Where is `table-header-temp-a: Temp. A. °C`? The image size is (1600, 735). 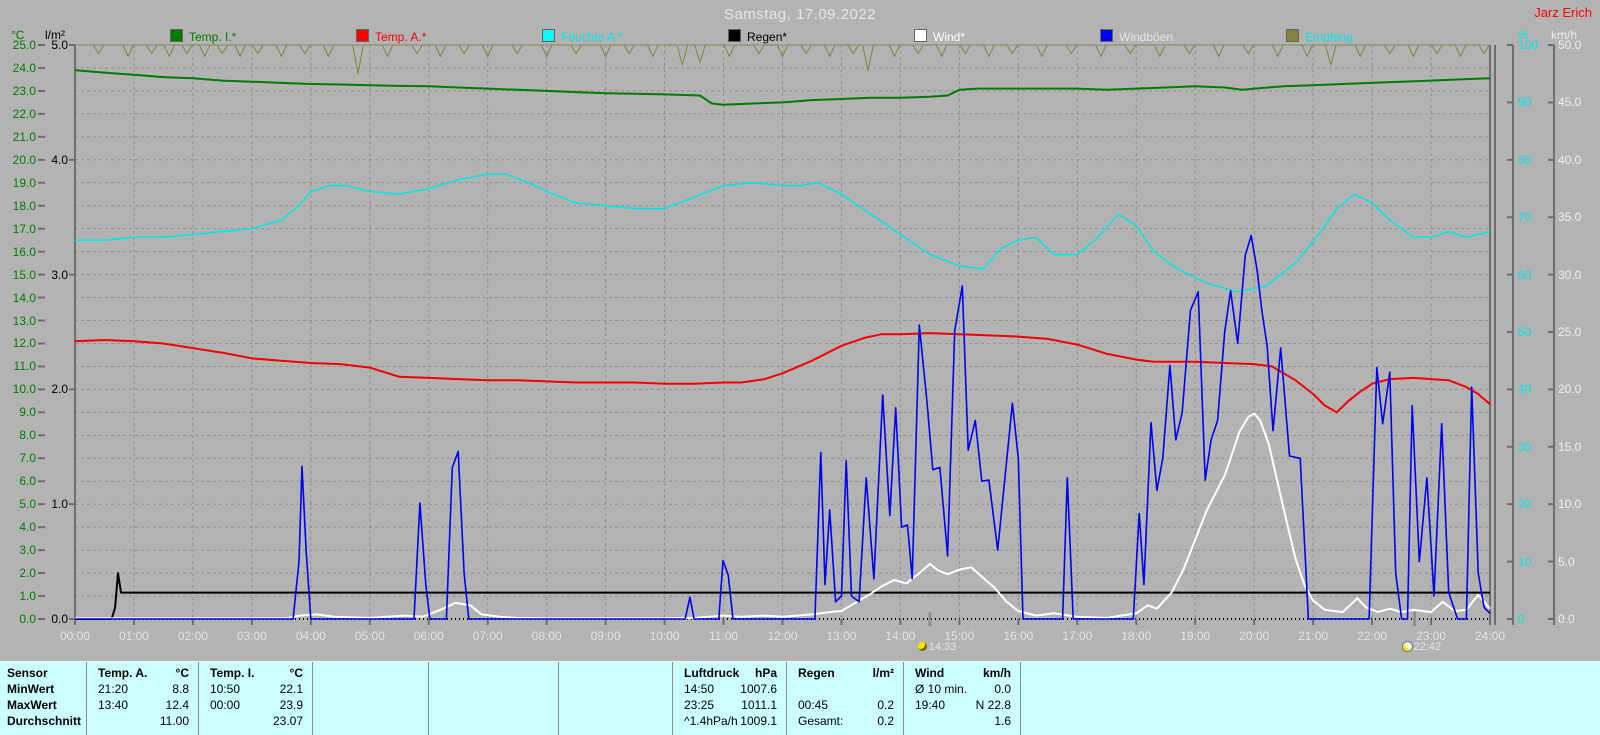 table-header-temp-a: Temp. A. °C is located at coordinates (142, 673).